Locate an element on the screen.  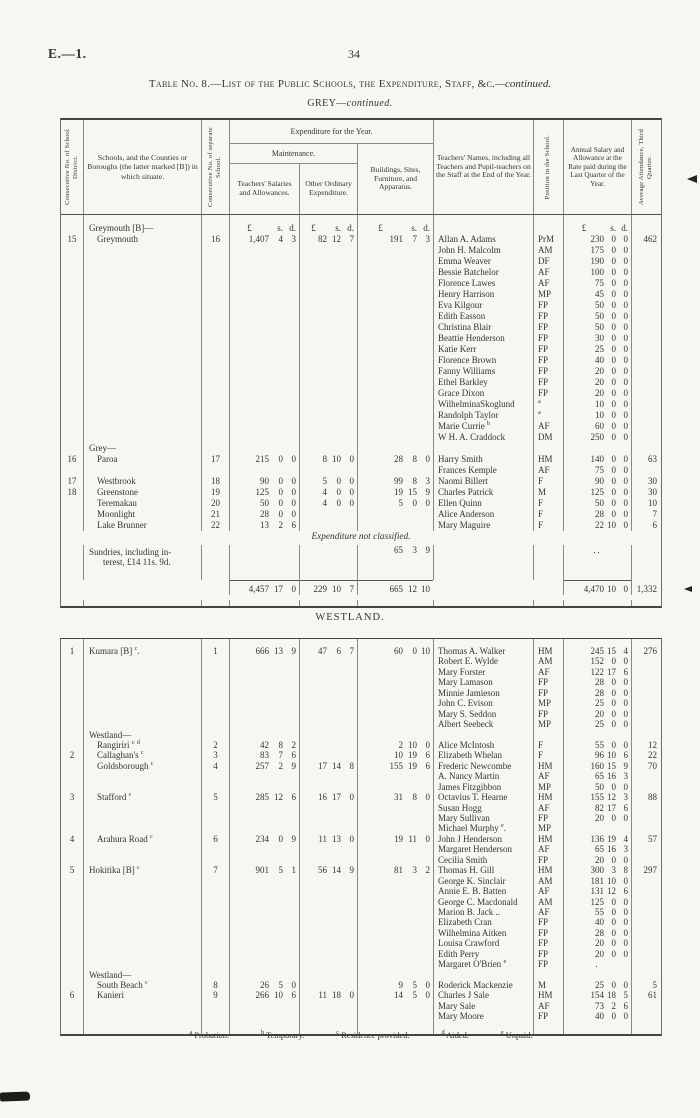
annual-salary-cell: 125 0 0 is located at coordinates (597, 492).